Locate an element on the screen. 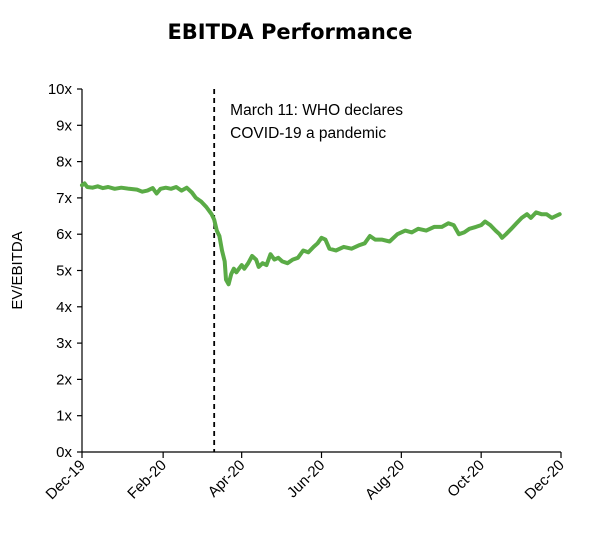  y-axis: 0x 1x 2x 3x 4x 5x 6x 7x 8x 9x 10x is located at coordinates (65, 271).